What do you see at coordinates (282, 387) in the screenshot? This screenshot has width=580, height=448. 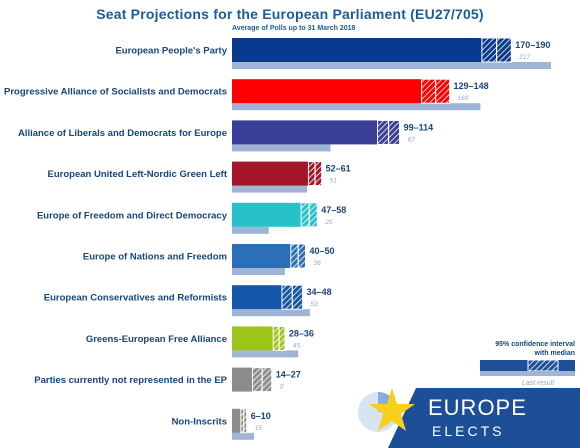 I see `last-result-label: 0` at bounding box center [282, 387].